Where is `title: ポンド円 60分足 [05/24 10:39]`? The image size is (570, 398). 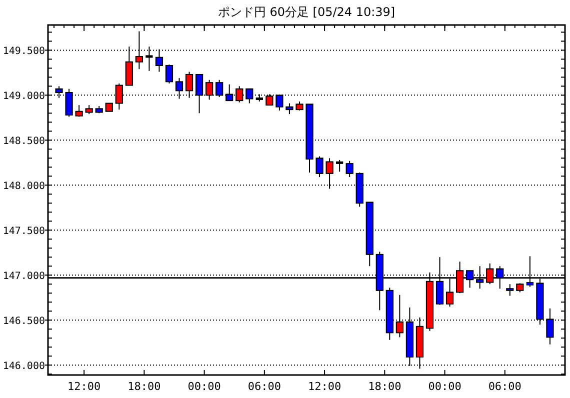 title: ポンド円 60分足 [05/24 10:39] is located at coordinates (307, 12).